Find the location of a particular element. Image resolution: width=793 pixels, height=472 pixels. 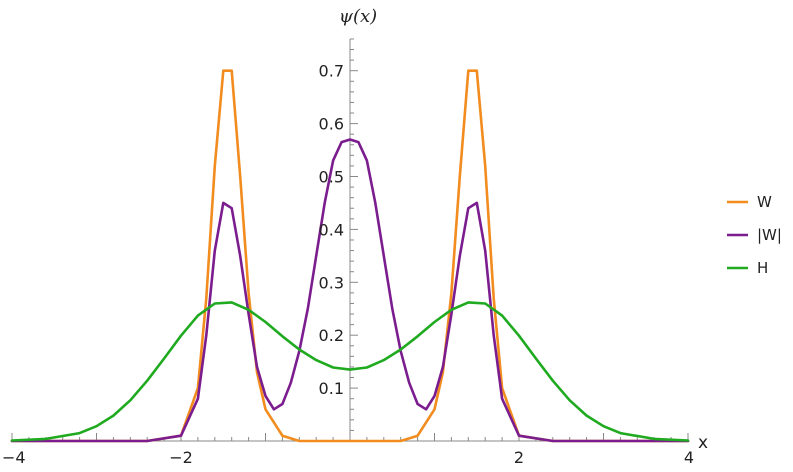

y-tick-label: 0.5 is located at coordinates (331, 177).